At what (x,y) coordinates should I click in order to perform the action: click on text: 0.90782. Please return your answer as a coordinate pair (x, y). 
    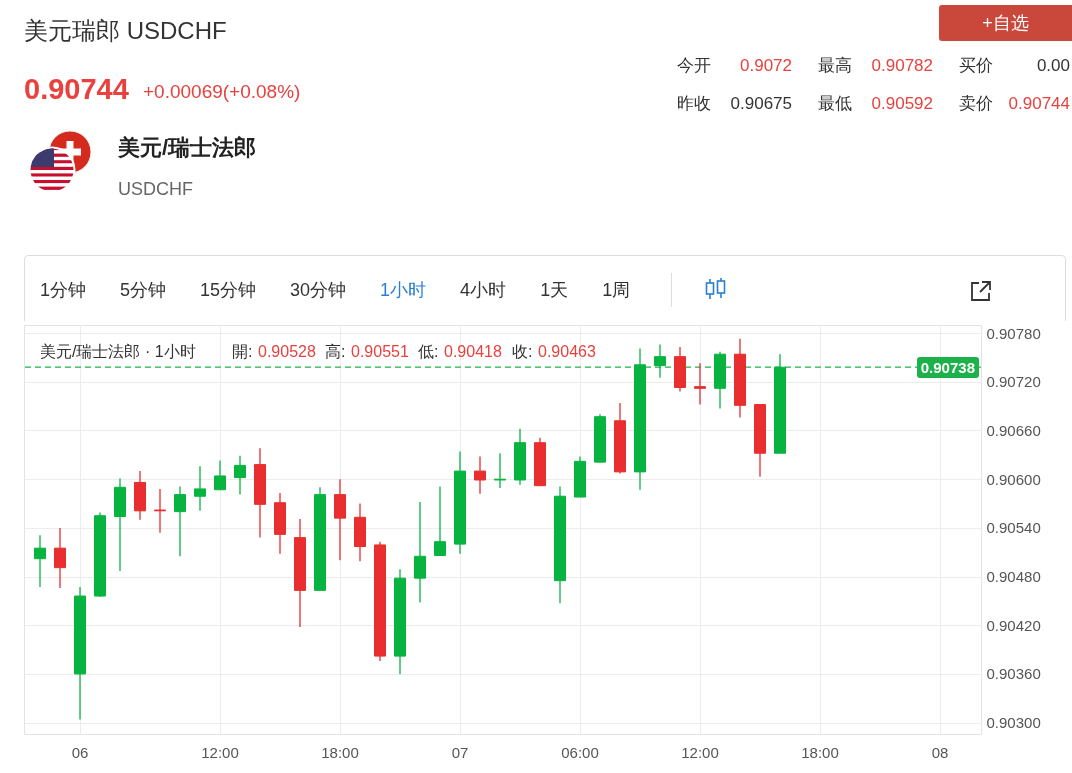
    Looking at the image, I should click on (902, 65).